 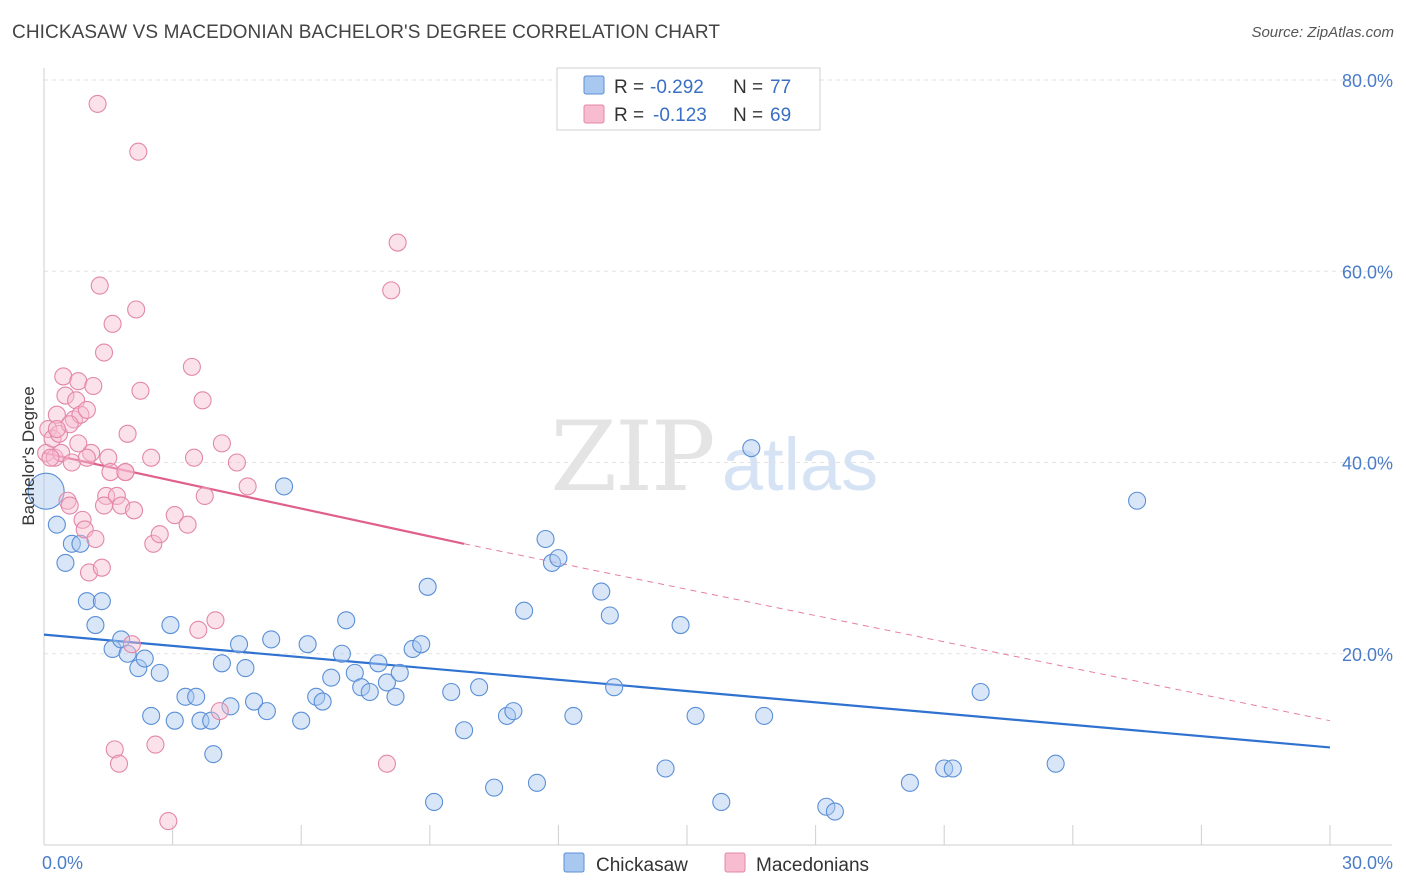 I want to click on source-label: Source: ZipAtlas.com, so click(x=1322, y=32).